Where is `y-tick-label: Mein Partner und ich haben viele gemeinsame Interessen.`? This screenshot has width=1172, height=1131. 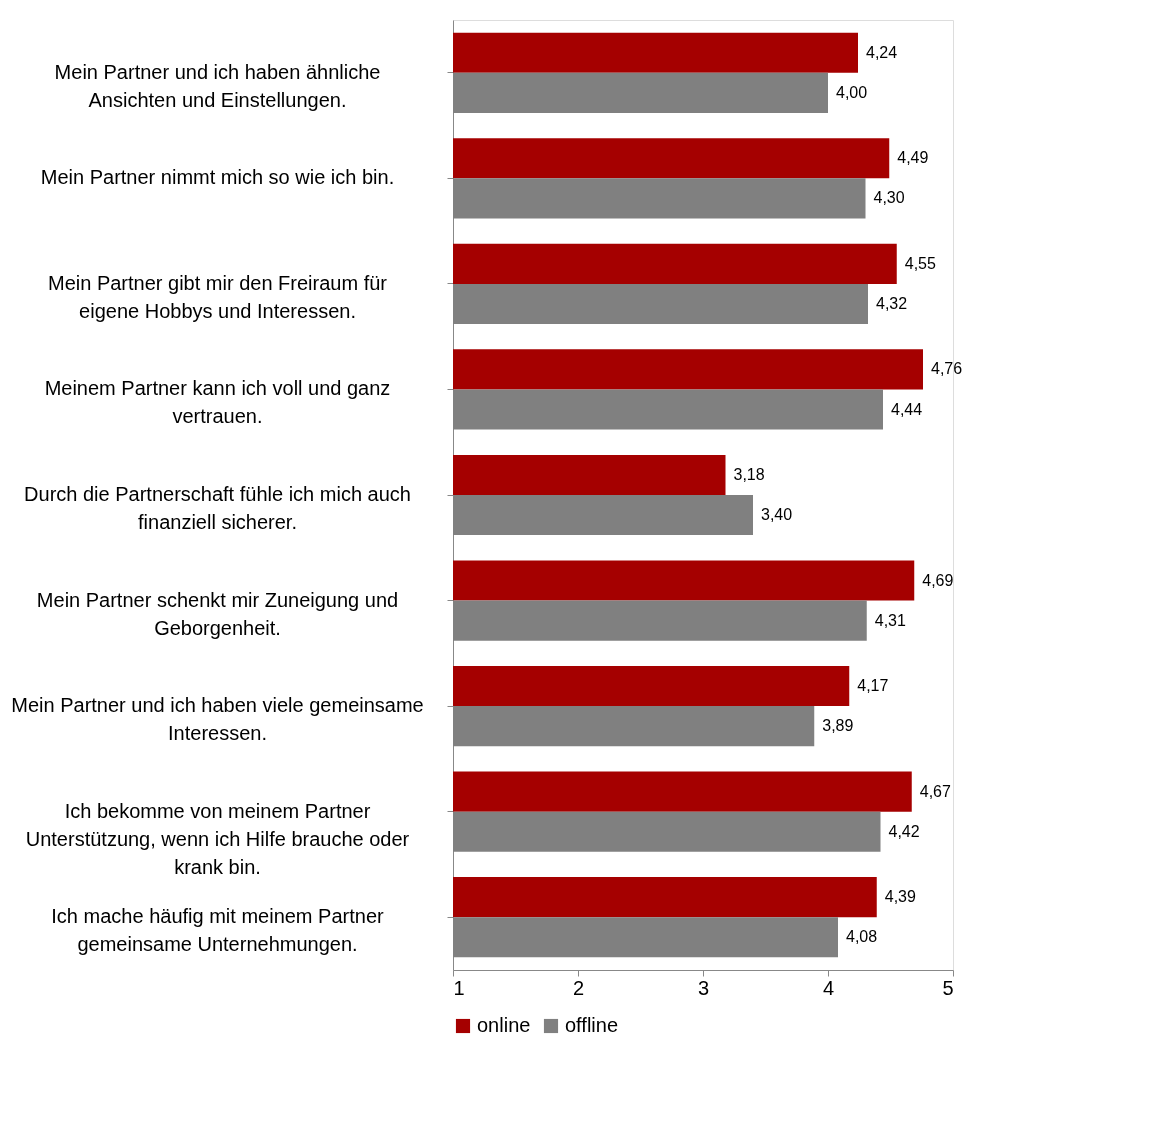
y-tick-label: Mein Partner und ich haben viele gemeinsame Interessen. is located at coordinates (217, 719).